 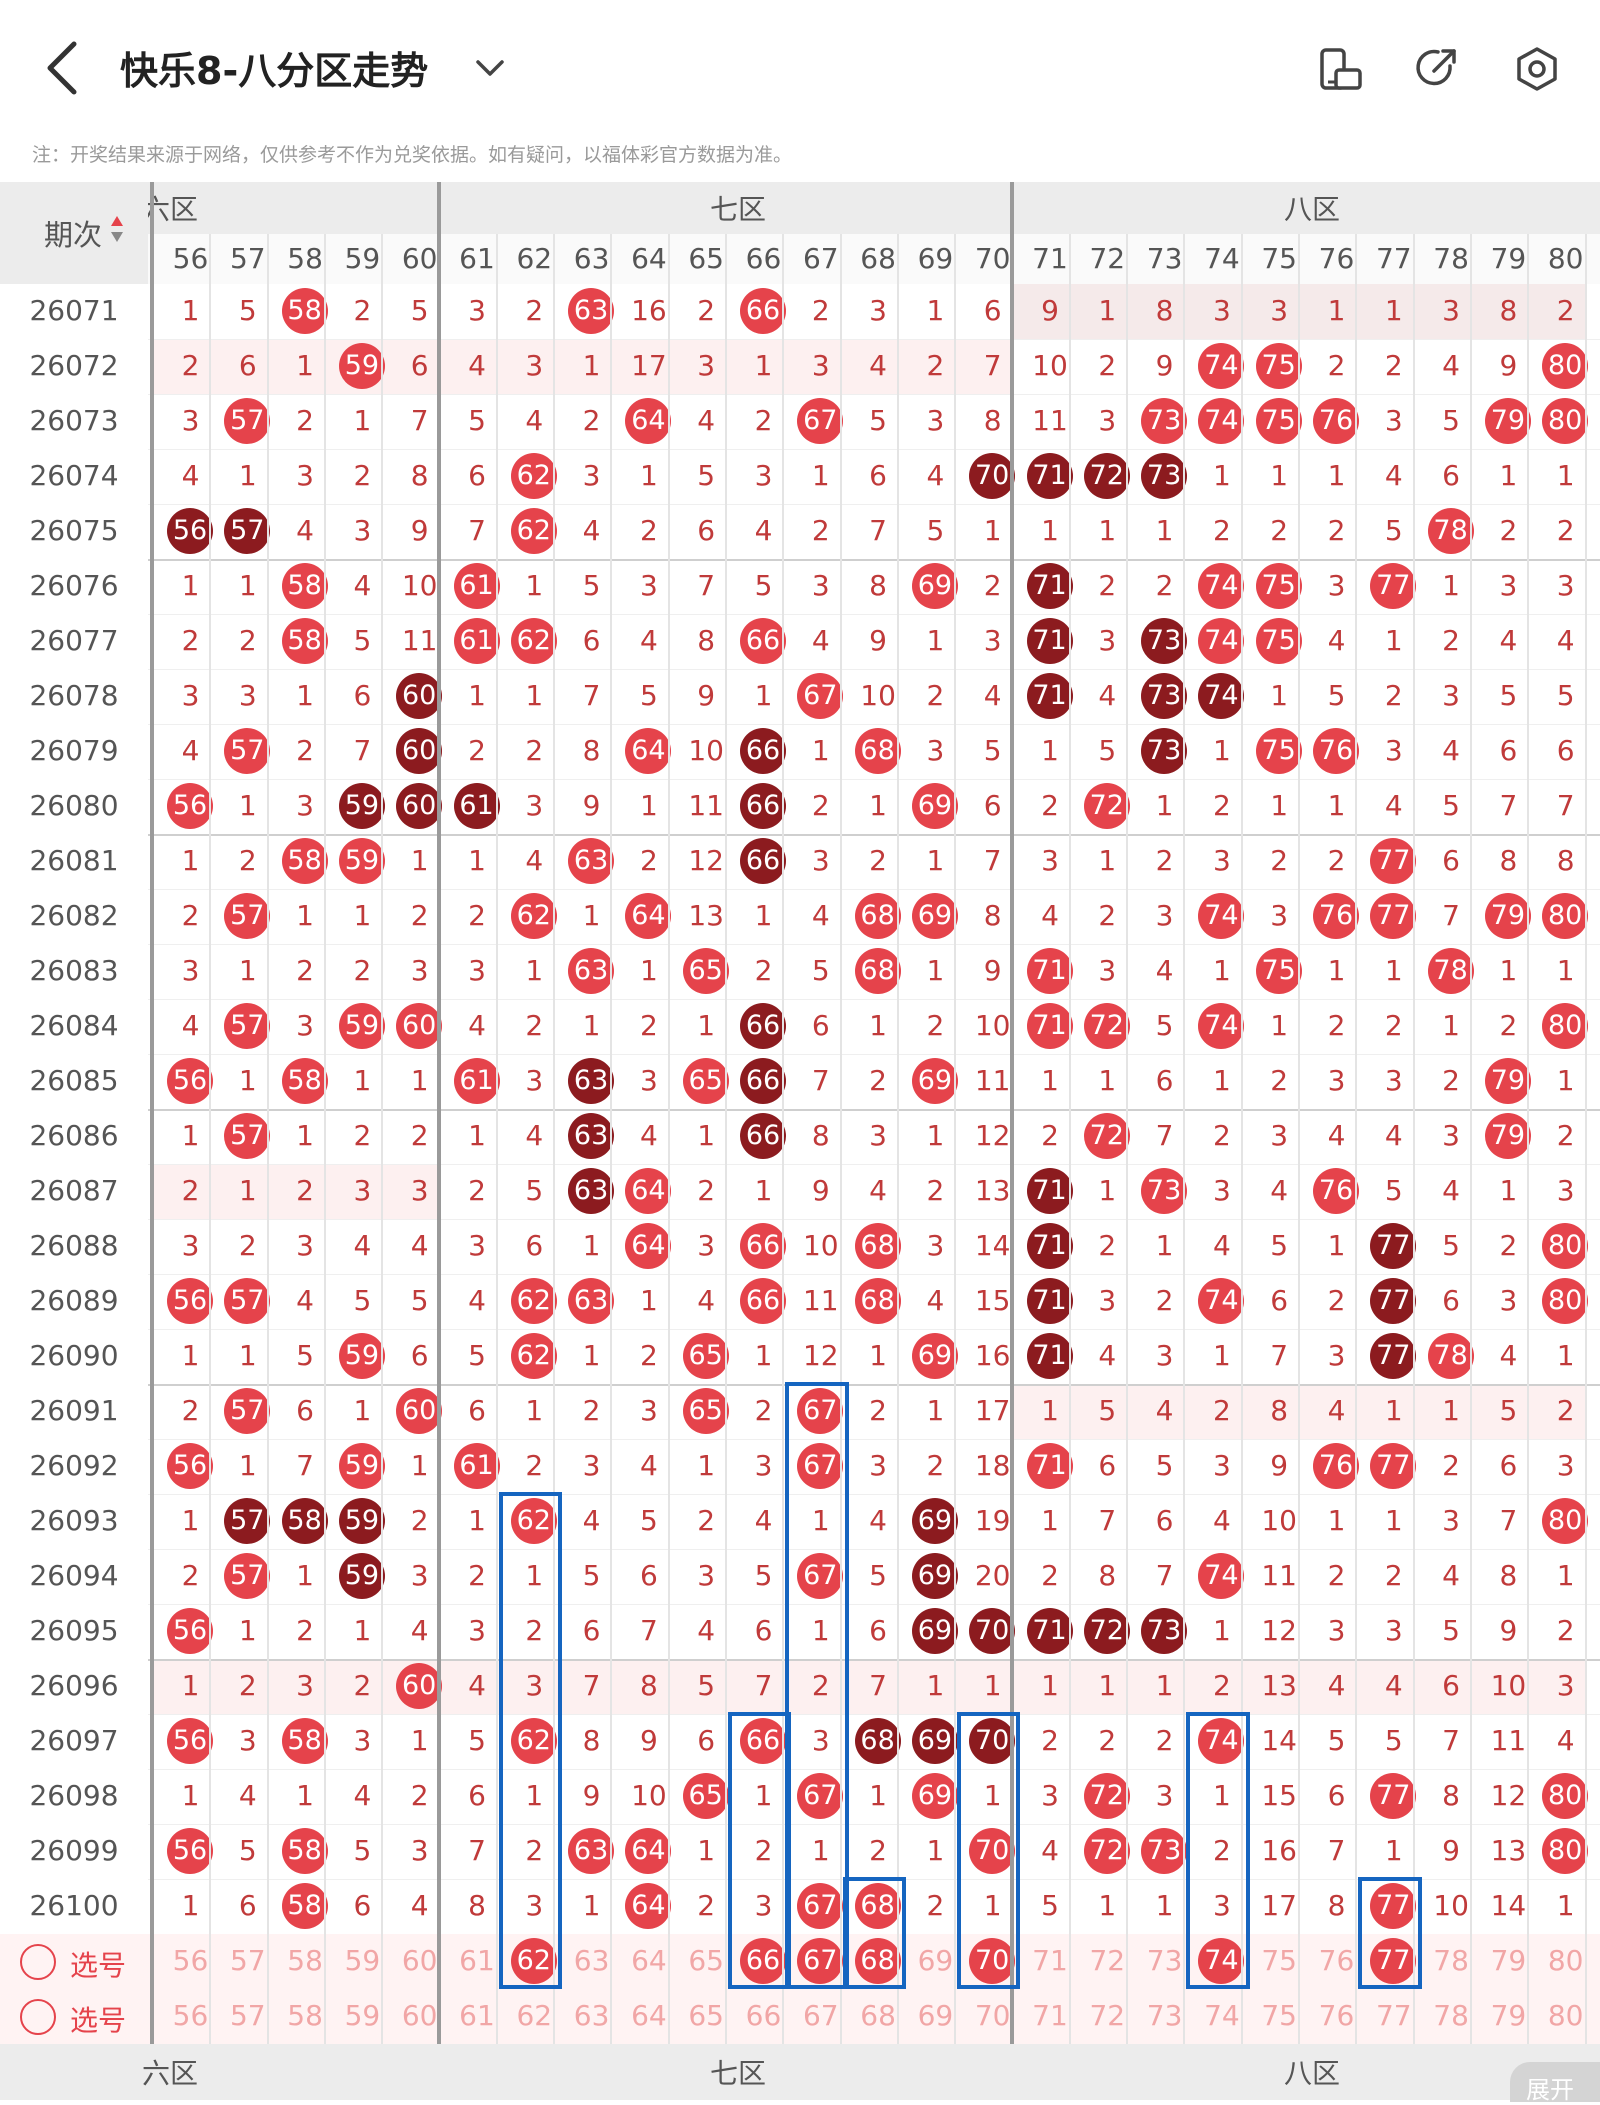 What do you see at coordinates (63, 68) in the screenshot?
I see `back-arrow-icon` at bounding box center [63, 68].